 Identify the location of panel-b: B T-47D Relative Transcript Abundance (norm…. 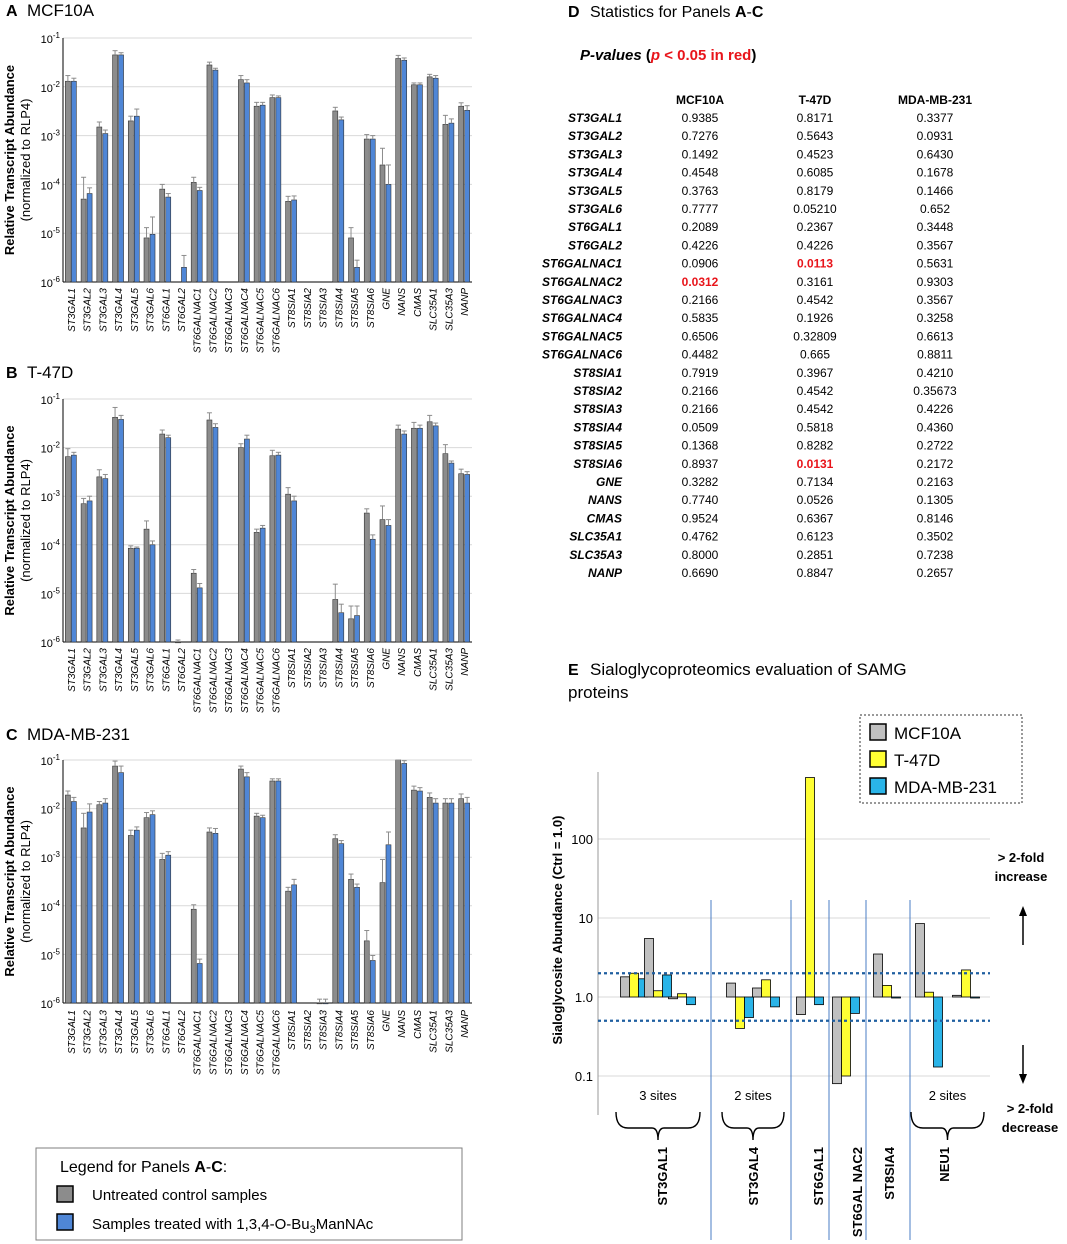
(237, 538).